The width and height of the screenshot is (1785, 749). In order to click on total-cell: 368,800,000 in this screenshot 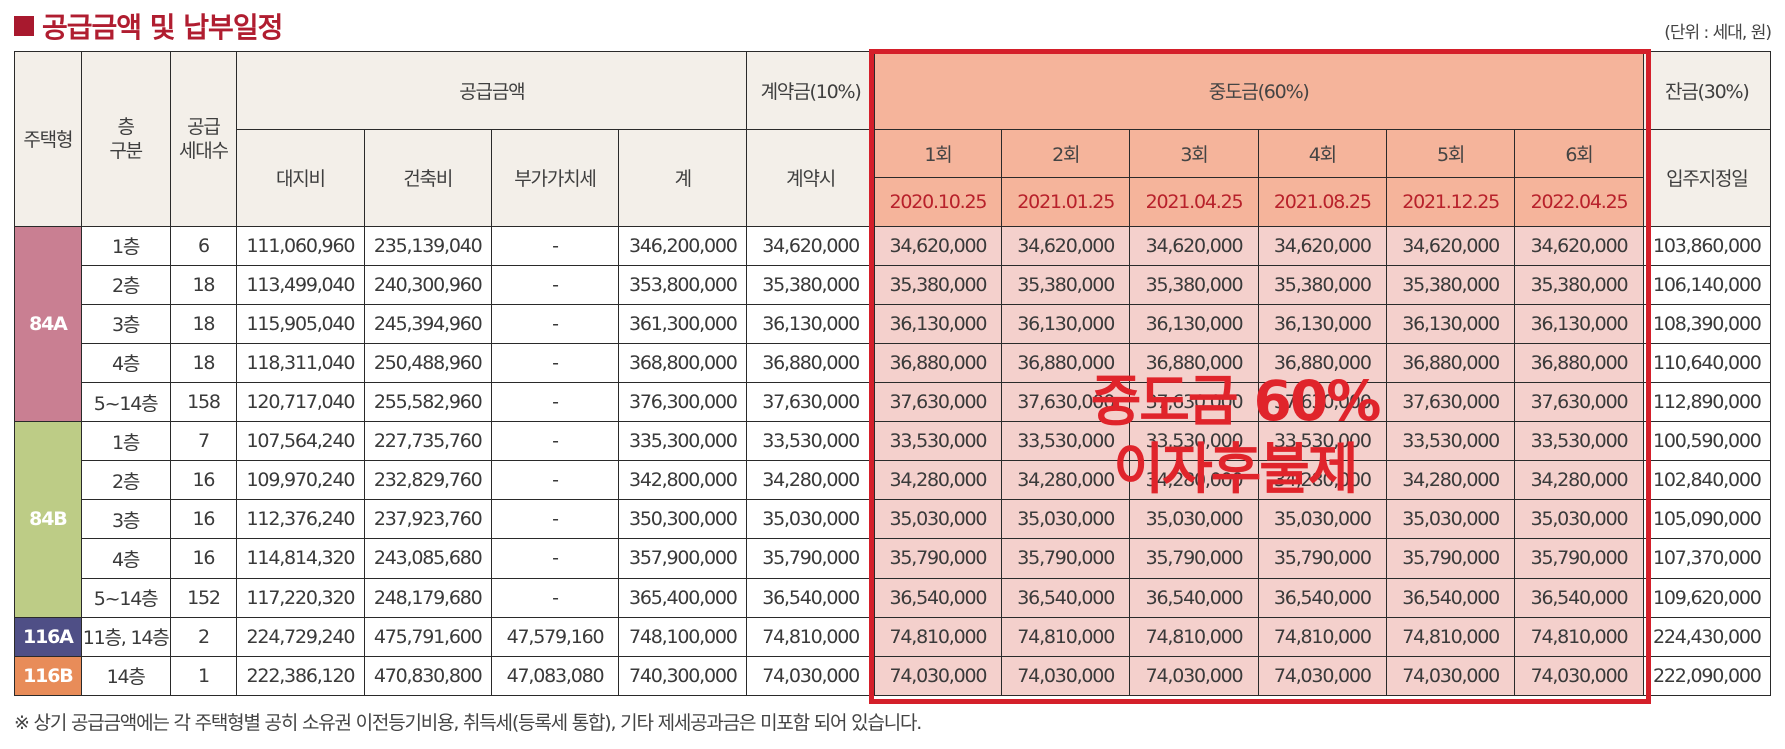, I will do `click(683, 362)`.